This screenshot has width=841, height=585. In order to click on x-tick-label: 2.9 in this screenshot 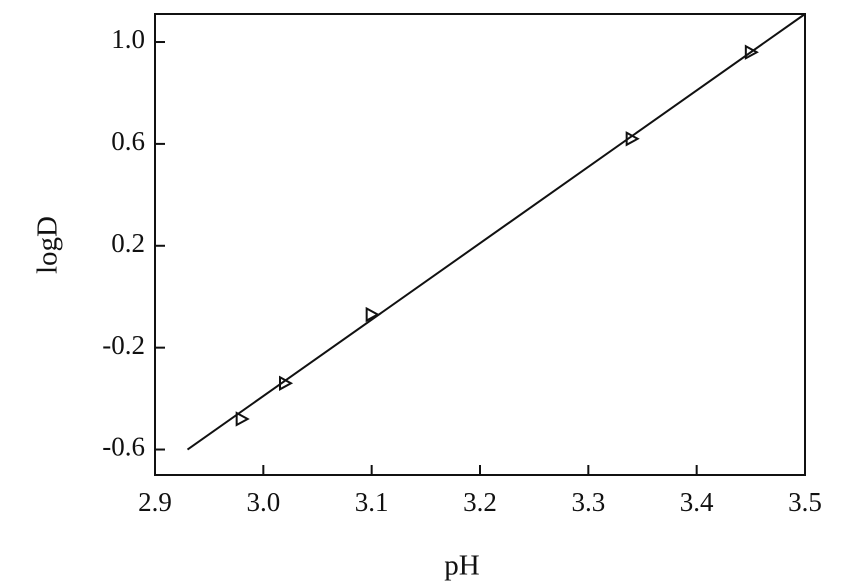, I will do `click(155, 502)`.